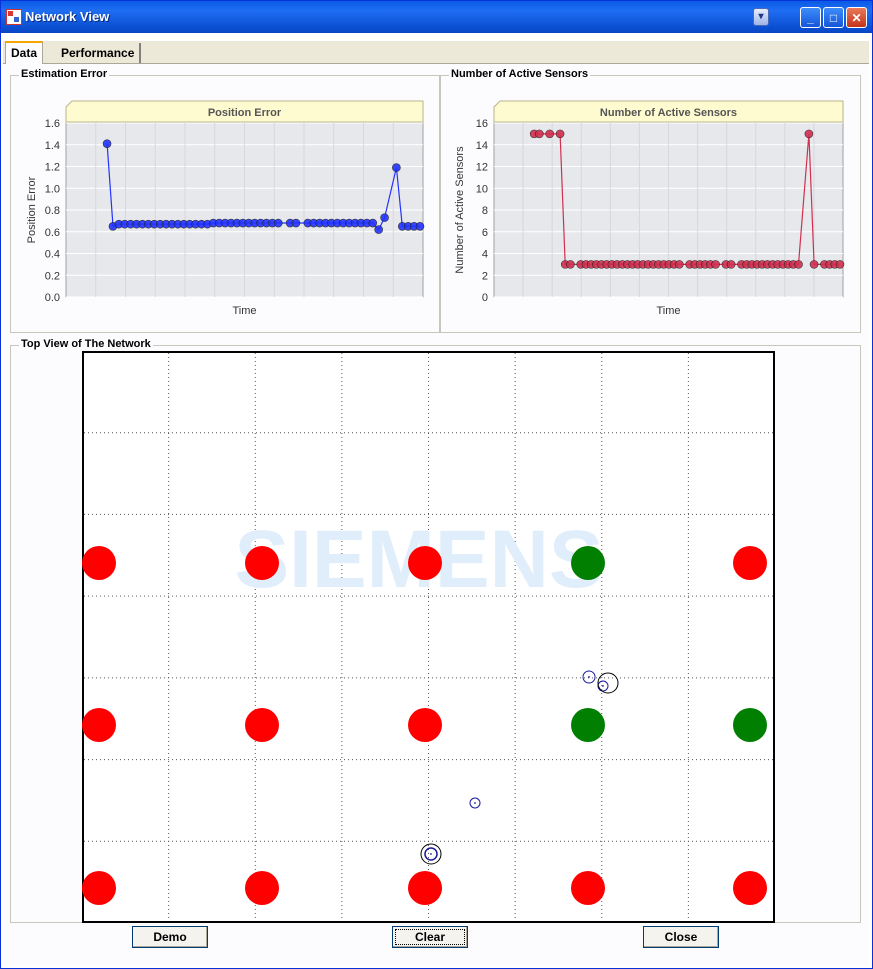 Image resolution: width=873 pixels, height=969 pixels. Describe the element at coordinates (810, 17) in the screenshot. I see `minimize-button: _` at that location.